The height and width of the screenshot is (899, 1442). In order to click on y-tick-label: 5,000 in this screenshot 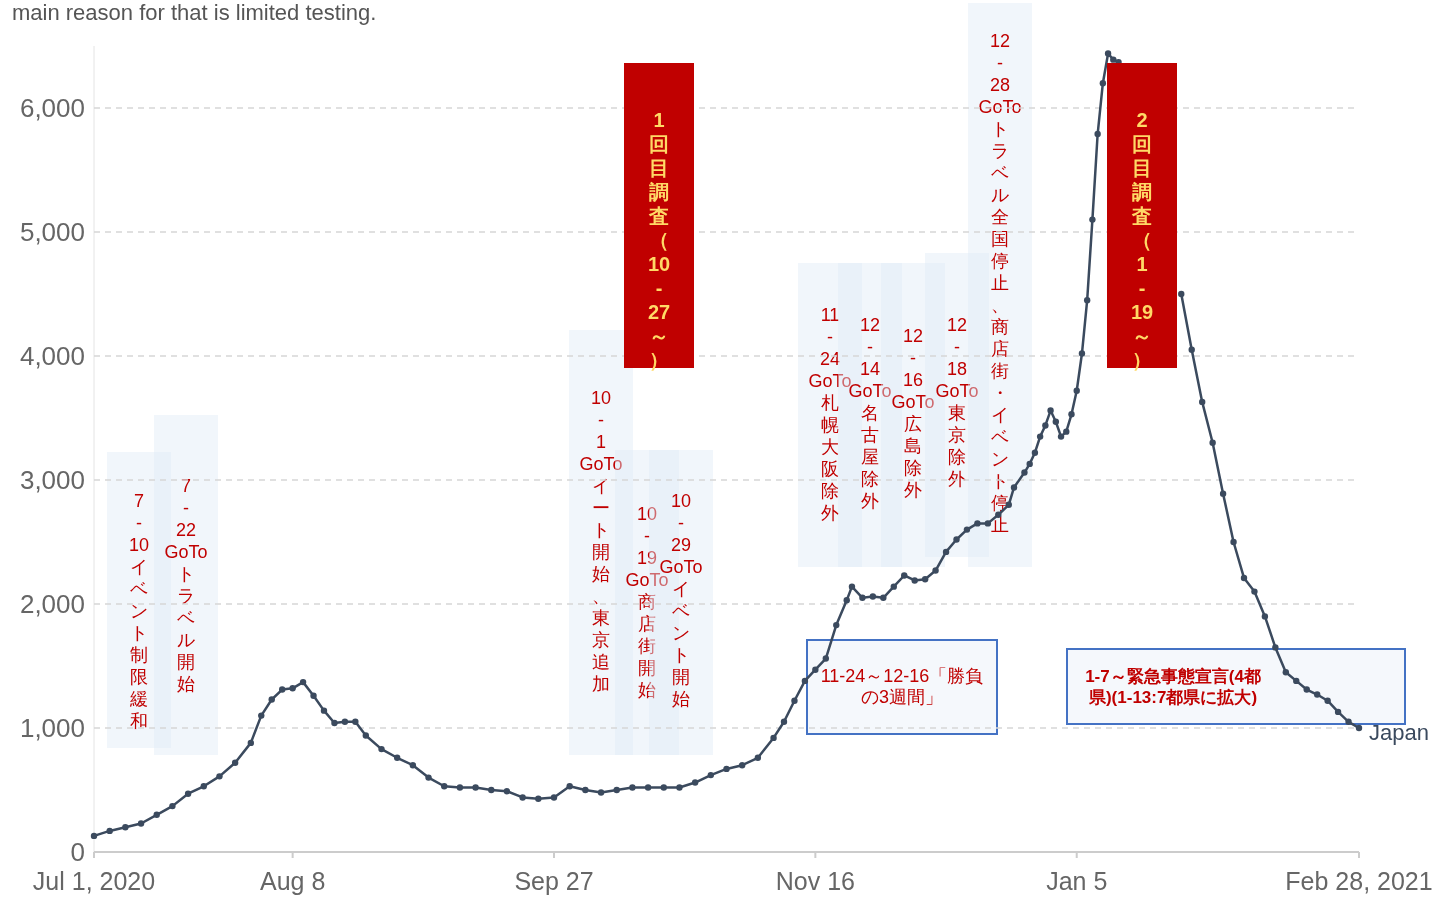, I will do `click(52, 232)`.